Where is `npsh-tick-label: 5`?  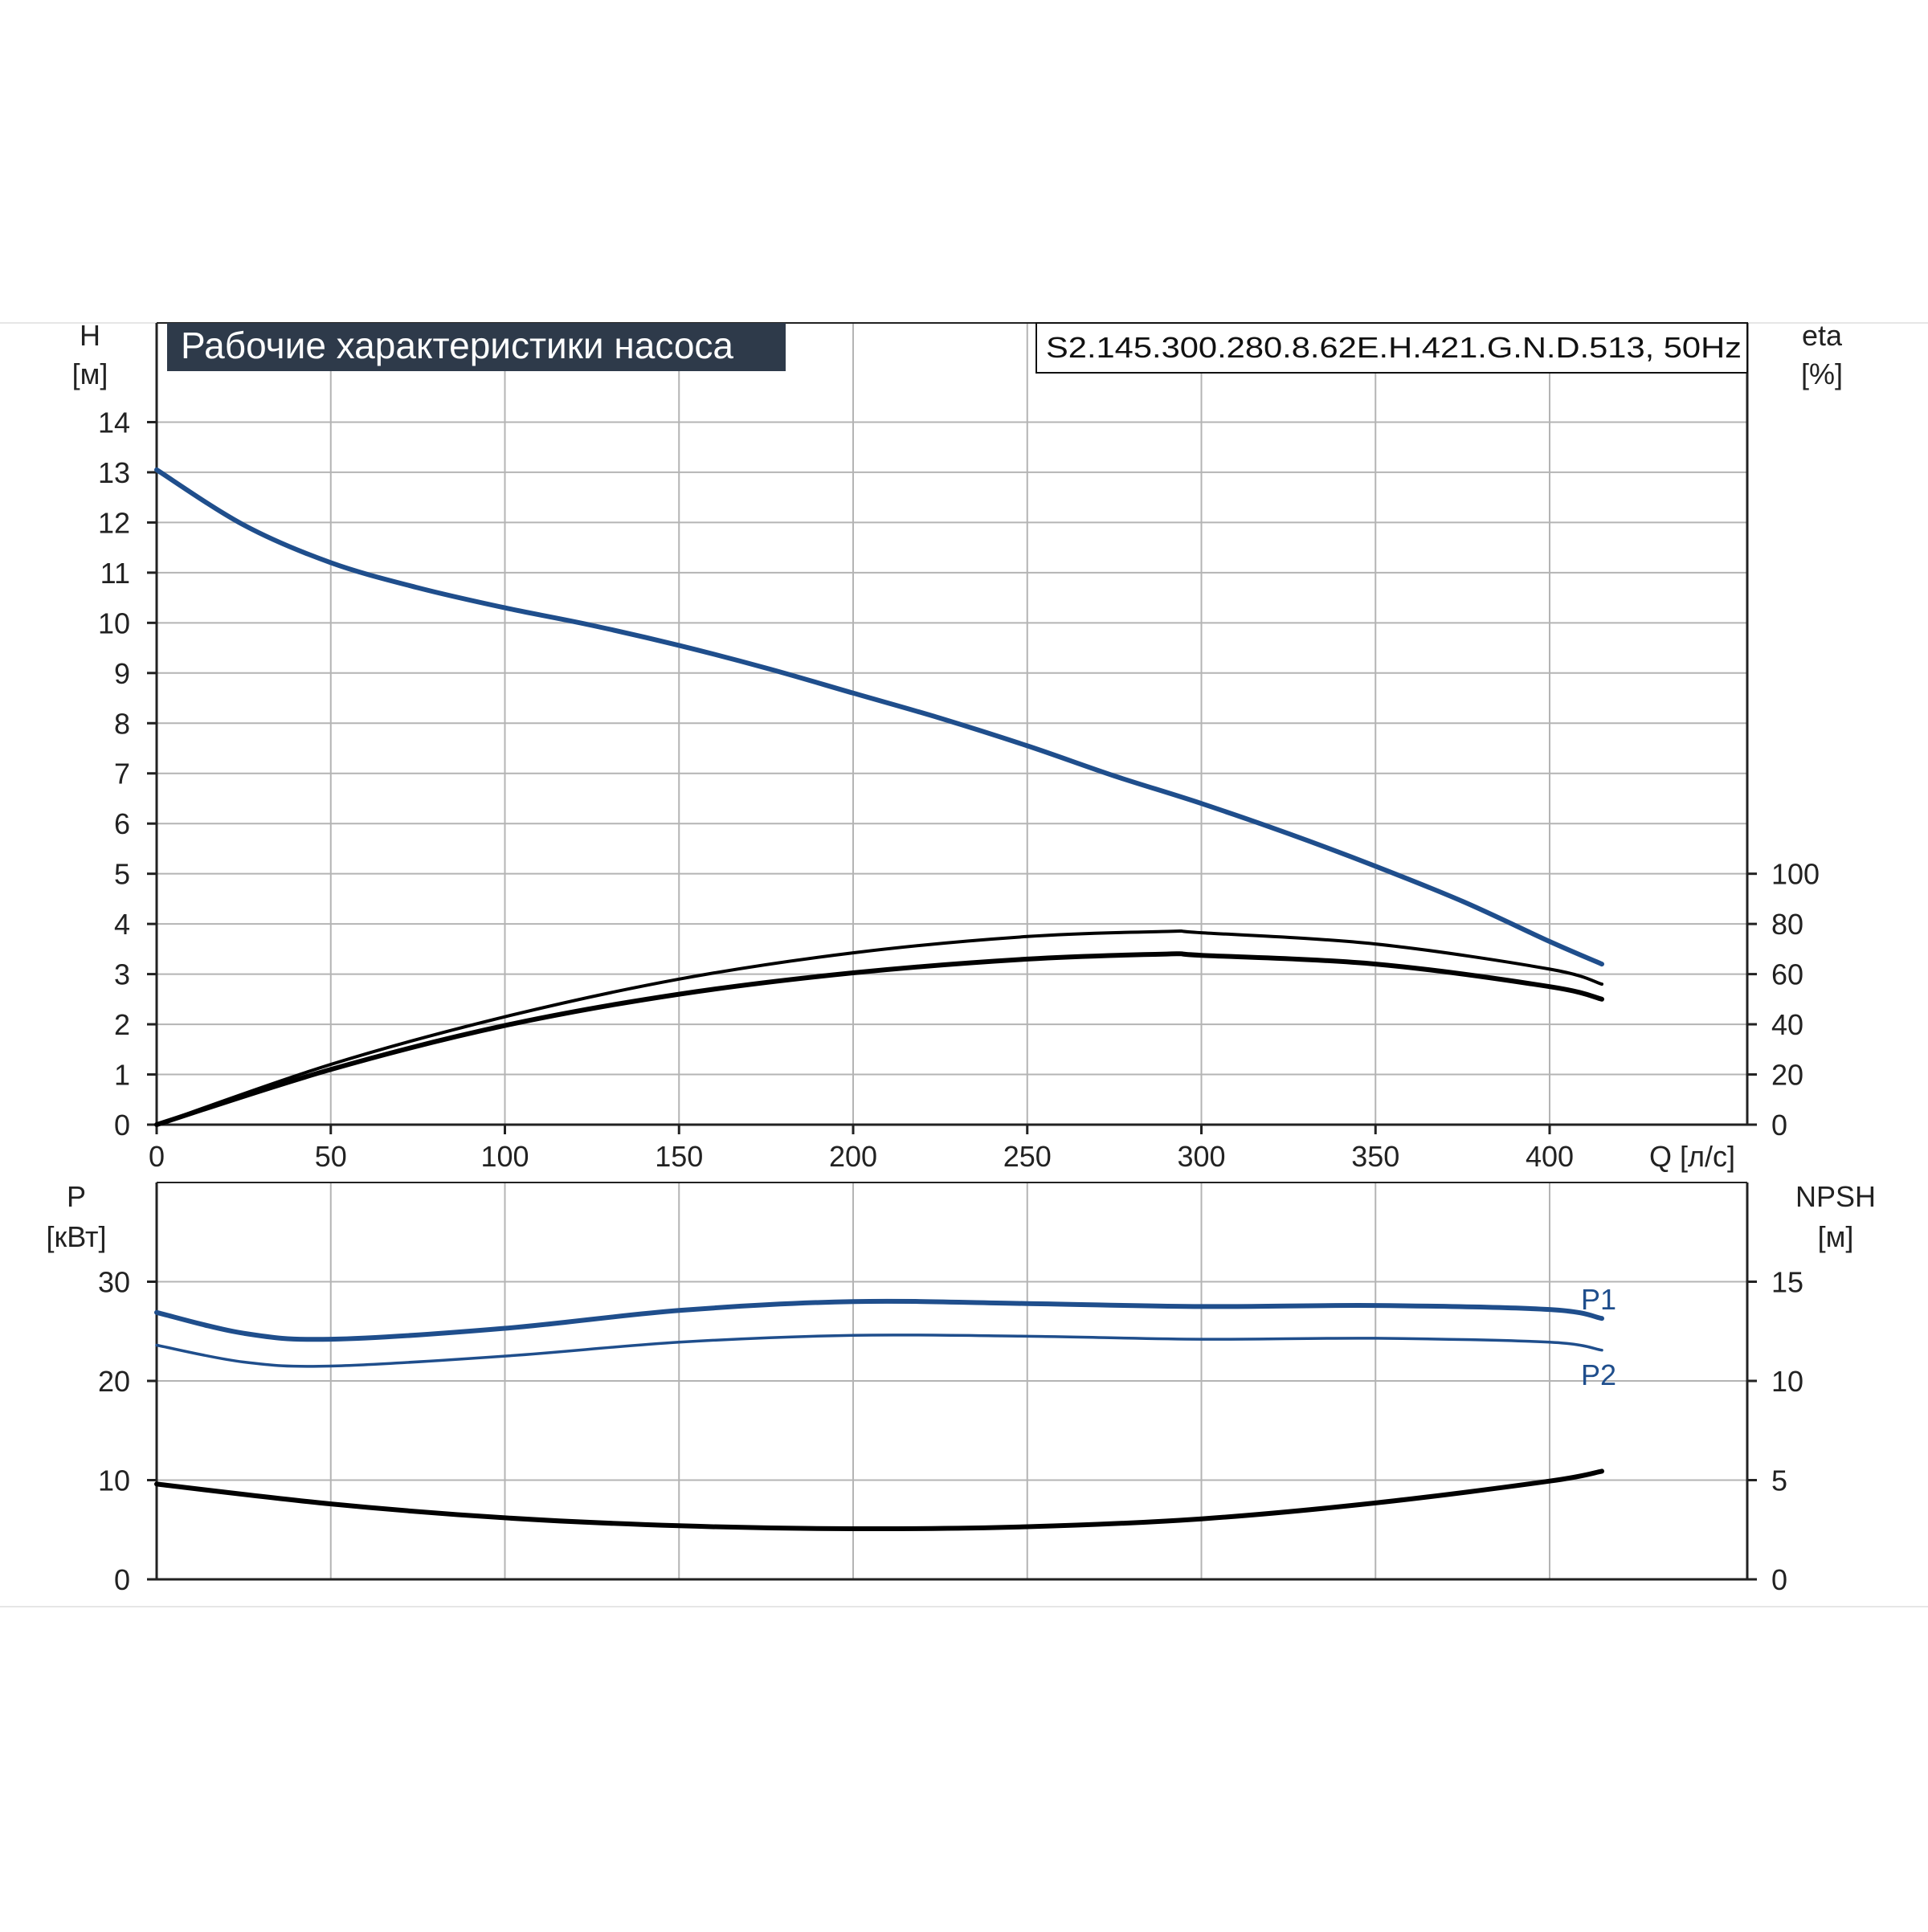
npsh-tick-label: 5 is located at coordinates (1779, 1481).